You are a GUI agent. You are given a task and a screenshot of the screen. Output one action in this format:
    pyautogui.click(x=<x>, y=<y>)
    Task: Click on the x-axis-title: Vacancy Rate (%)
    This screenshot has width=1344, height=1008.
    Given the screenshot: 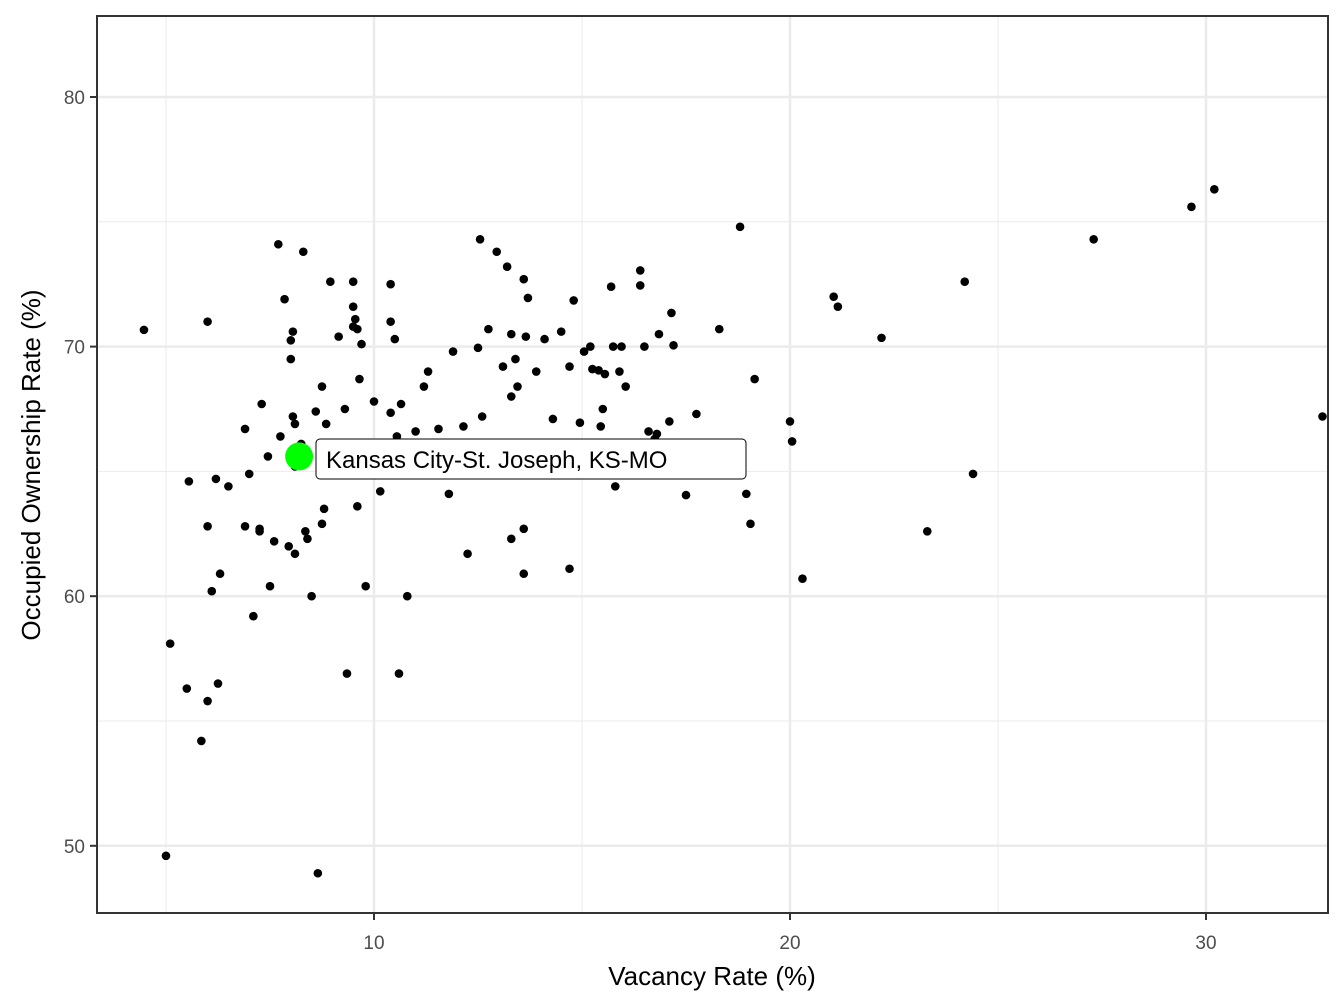 What is the action you would take?
    pyautogui.click(x=712, y=976)
    